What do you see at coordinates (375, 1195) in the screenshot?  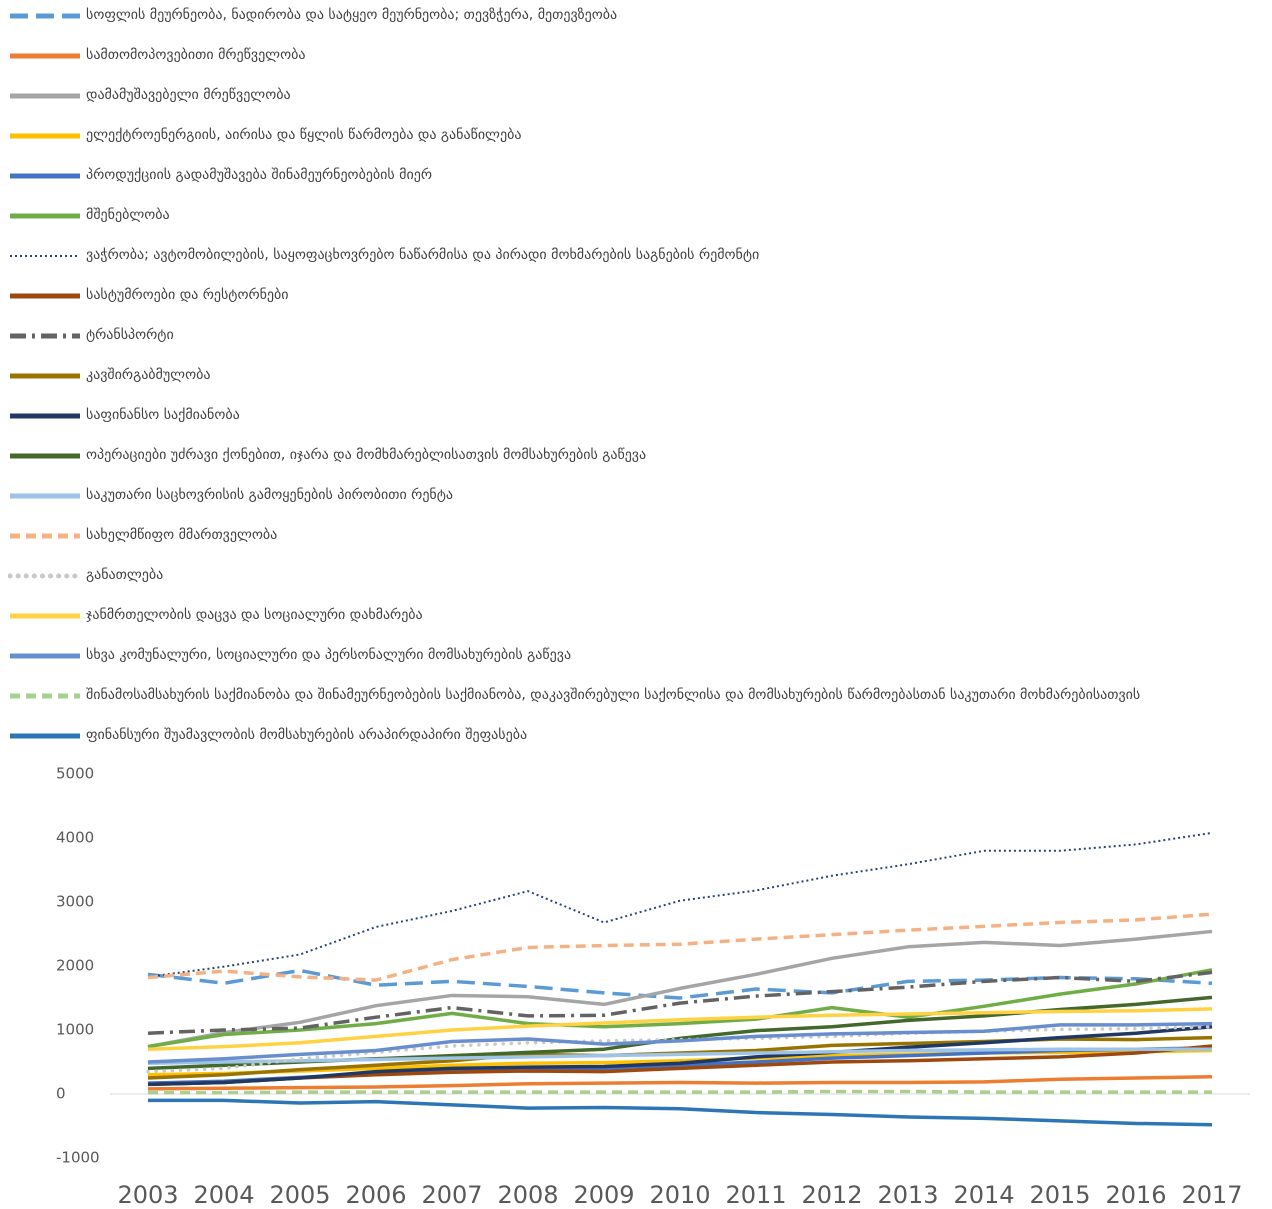 I see `x-tick-label: 2006` at bounding box center [375, 1195].